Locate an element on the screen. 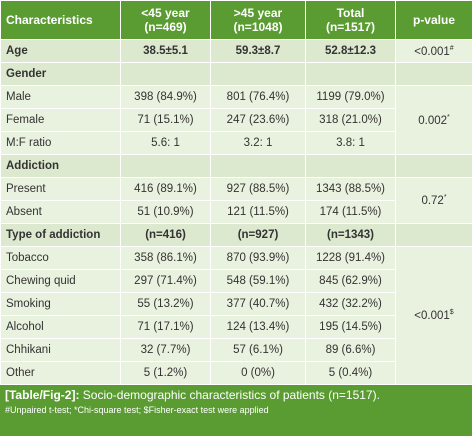  data-row: Female 71 (15.1%) 247 (23.6%) 318 (21.0%) is located at coordinates (236, 120).